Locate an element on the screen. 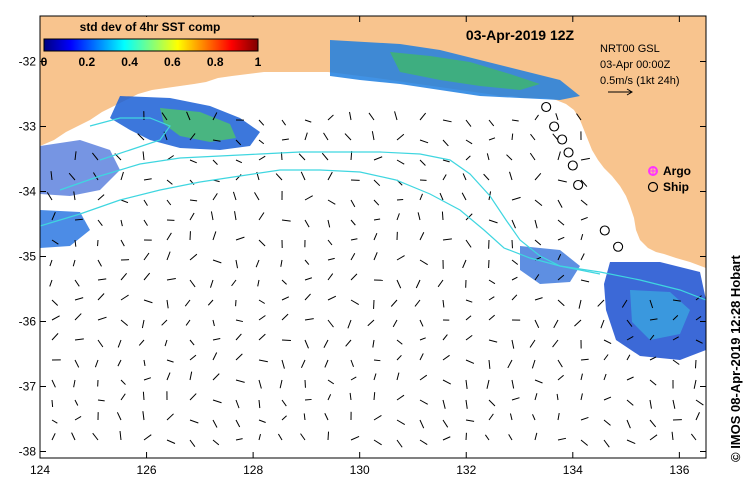  ship-markers is located at coordinates (582, 176).